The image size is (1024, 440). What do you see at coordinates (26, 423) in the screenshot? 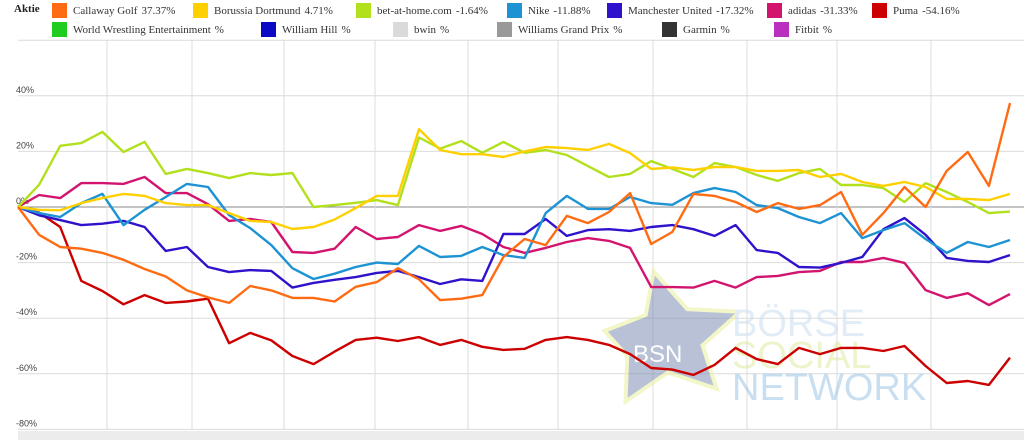
I see `y-tick-label: -80%` at bounding box center [26, 423].